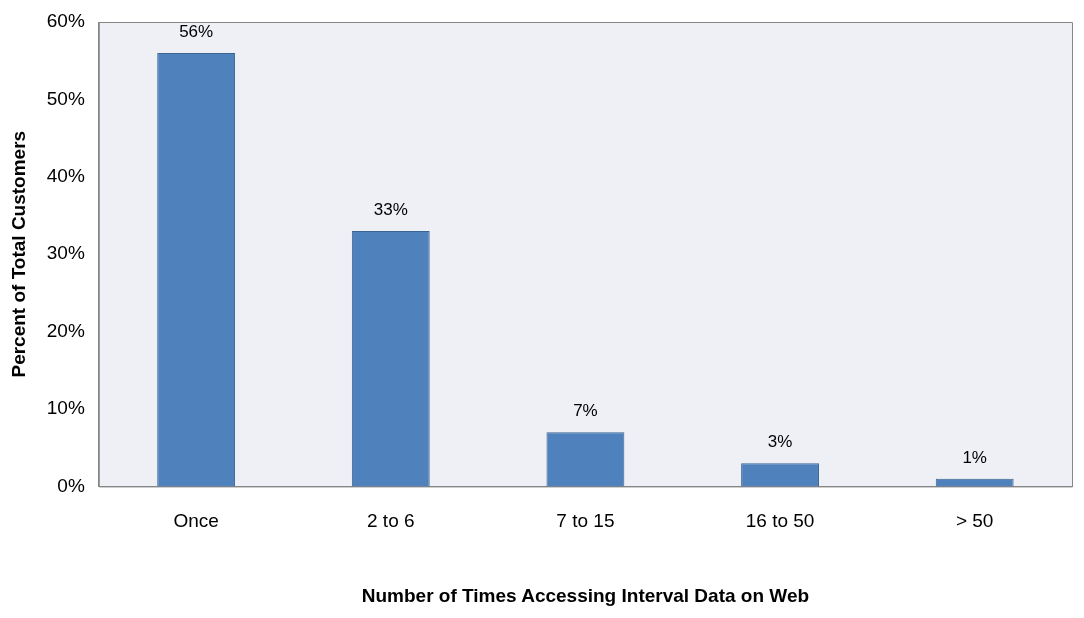 The image size is (1084, 618). Describe the element at coordinates (65, 253) in the screenshot. I see `y-tick-label: 30%` at that location.